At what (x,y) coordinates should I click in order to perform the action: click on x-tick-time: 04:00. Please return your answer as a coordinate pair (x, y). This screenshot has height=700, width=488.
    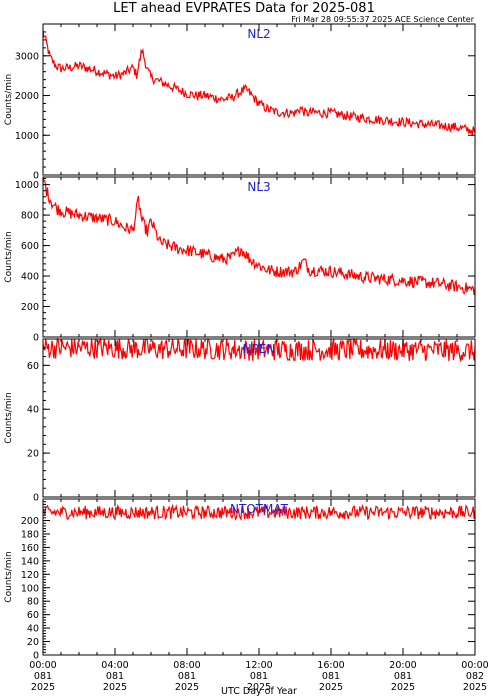
    Looking at the image, I should click on (114, 665).